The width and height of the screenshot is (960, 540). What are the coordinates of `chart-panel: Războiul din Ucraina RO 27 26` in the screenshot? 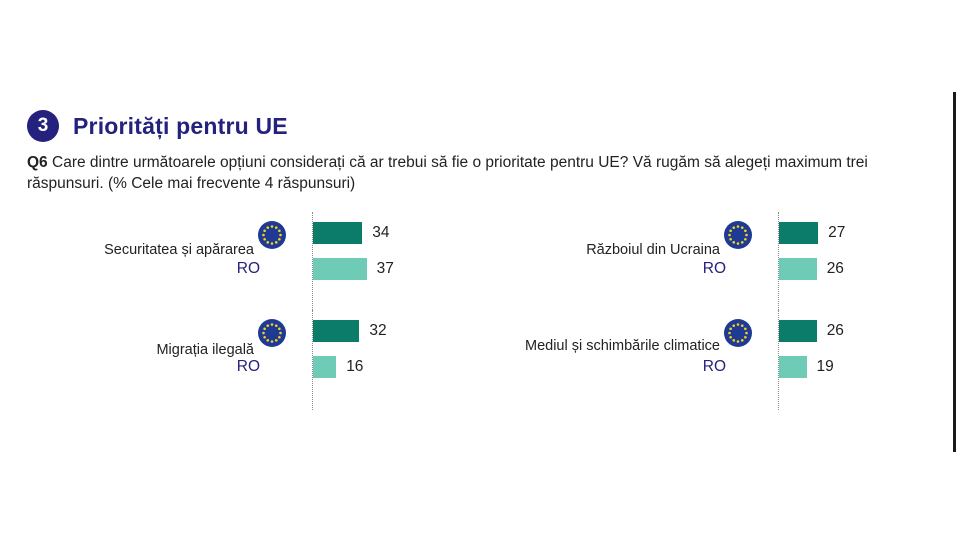 It's located at (686, 267).